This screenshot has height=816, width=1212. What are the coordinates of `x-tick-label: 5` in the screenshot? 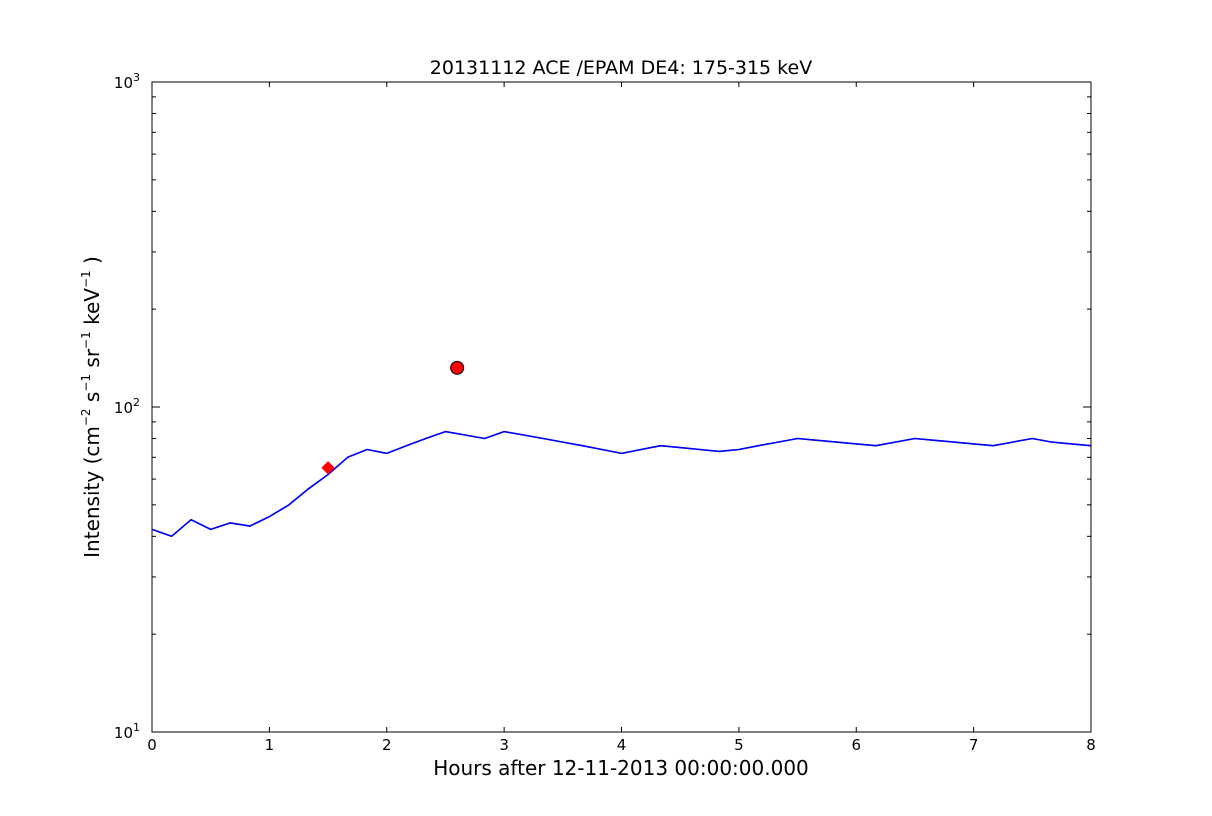 It's located at (739, 745).